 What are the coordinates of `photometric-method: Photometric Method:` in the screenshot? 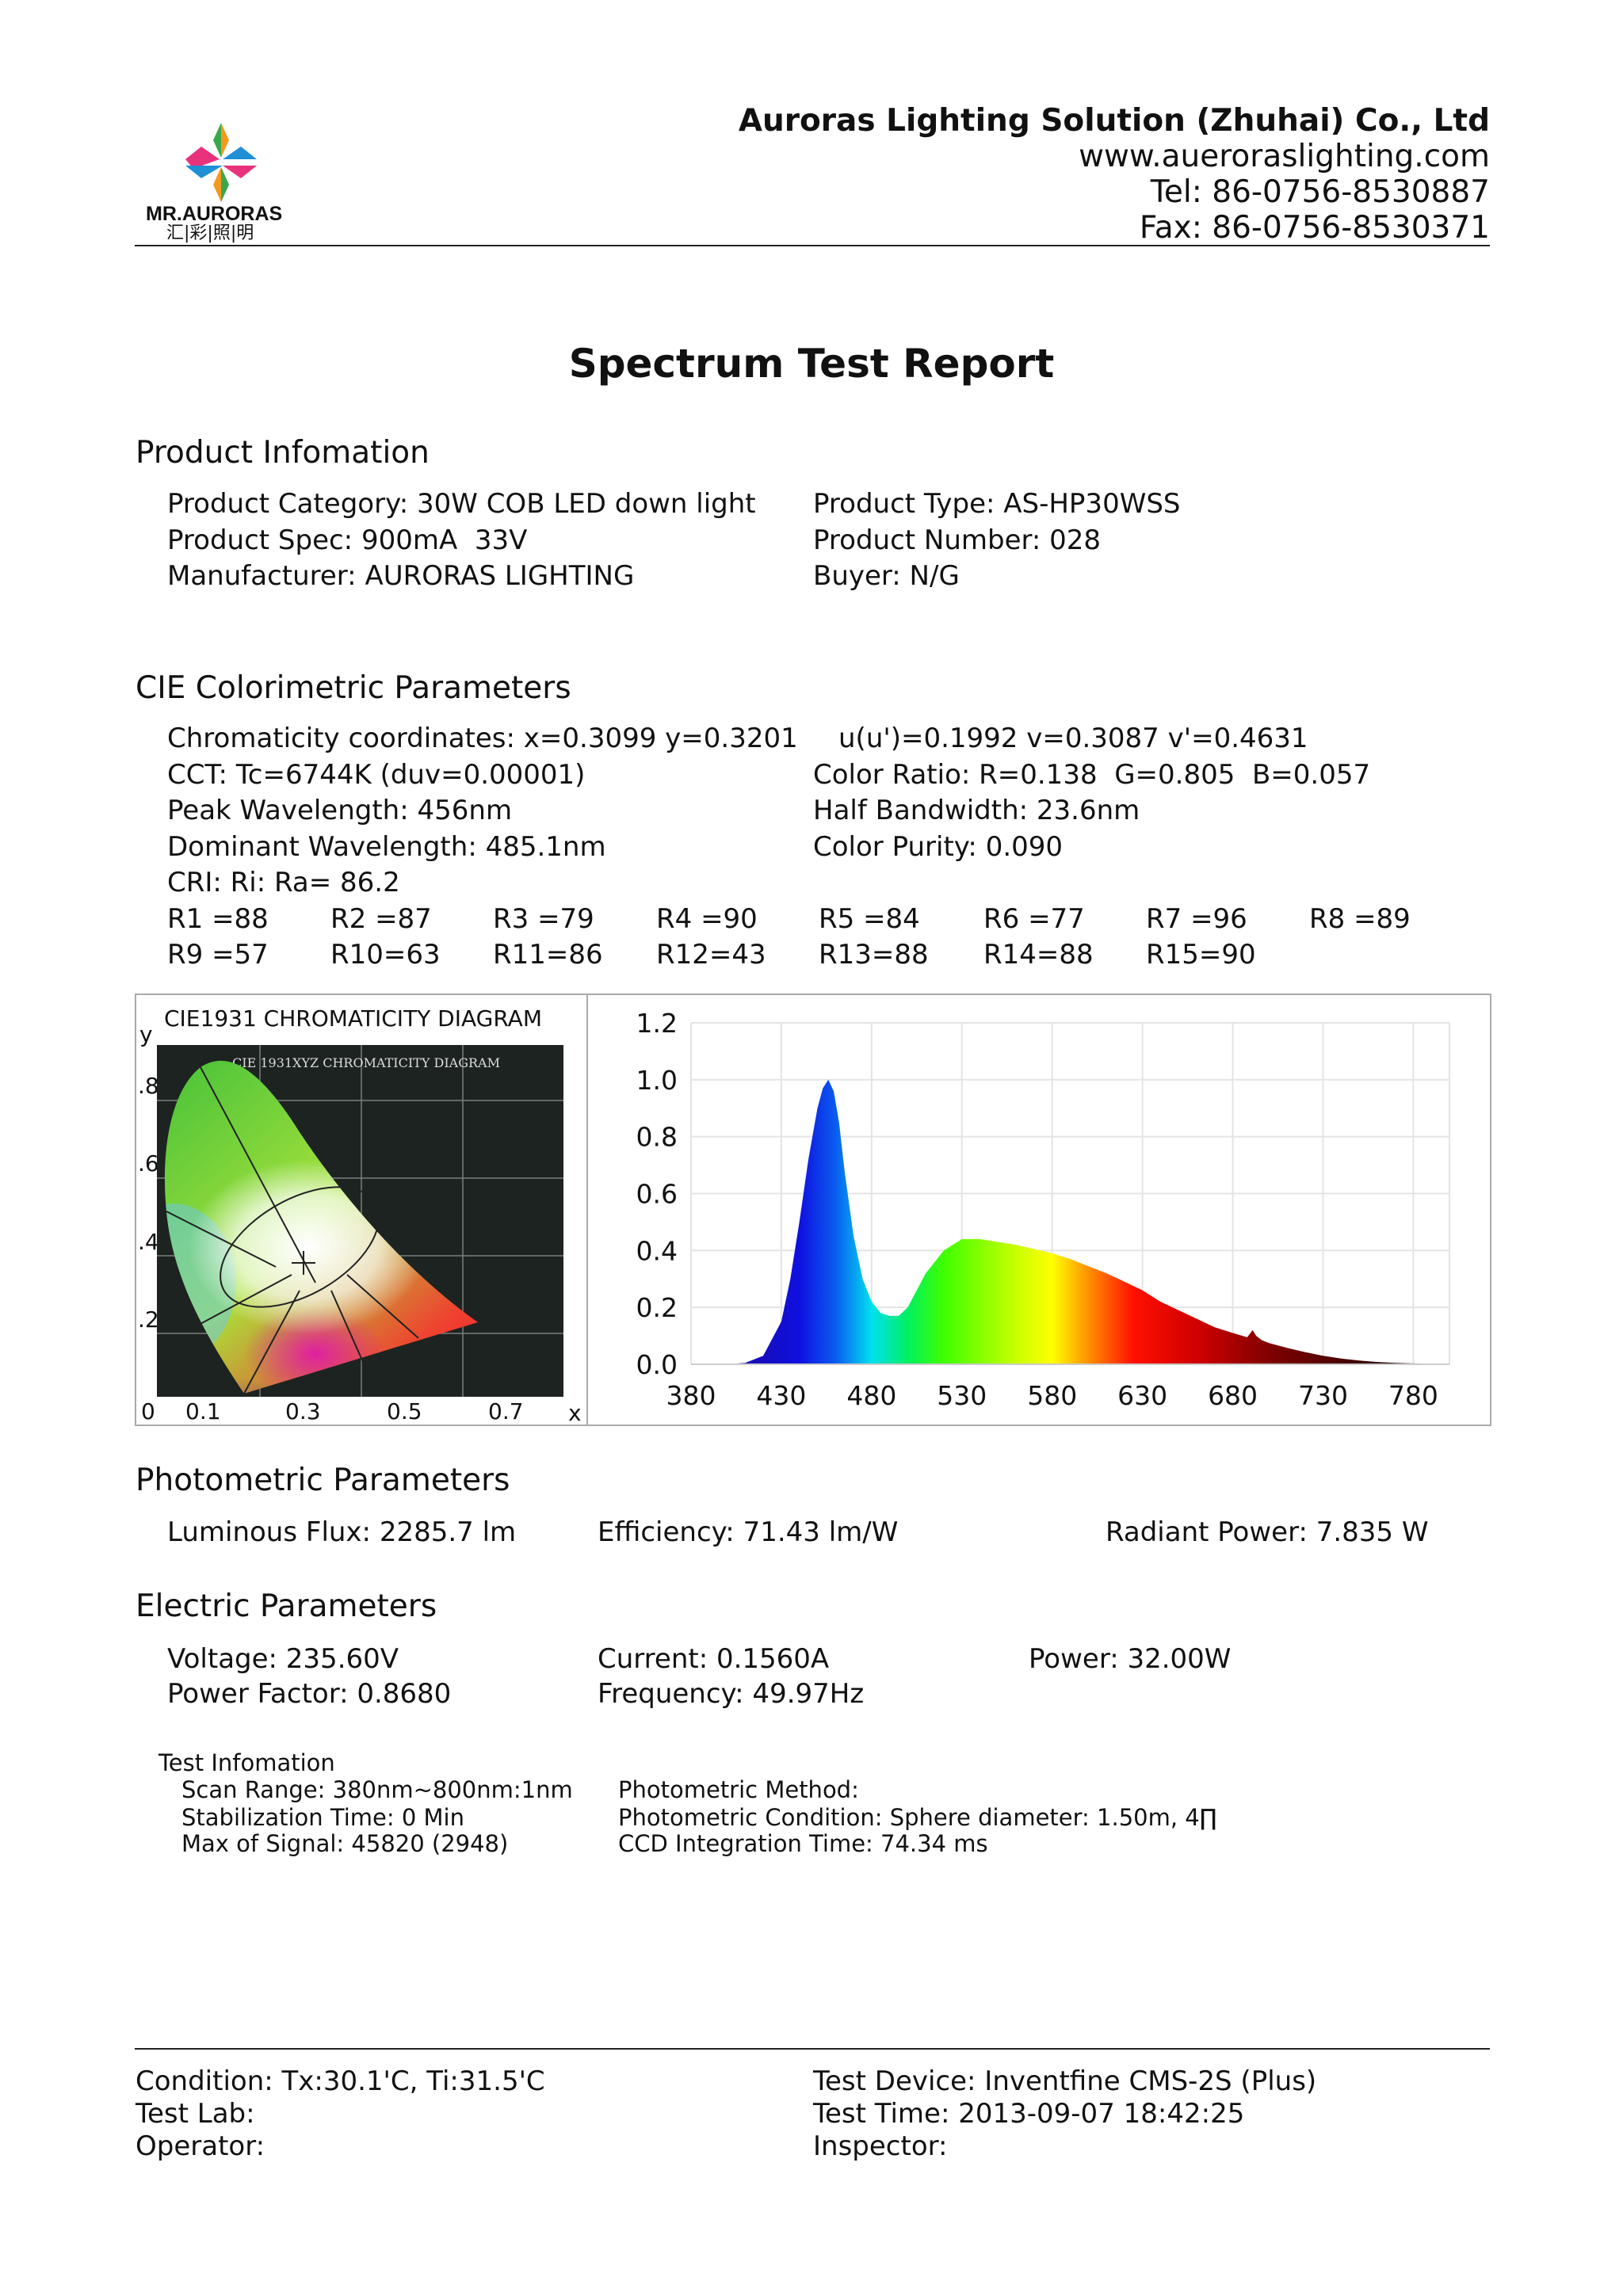 It's located at (738, 1789).